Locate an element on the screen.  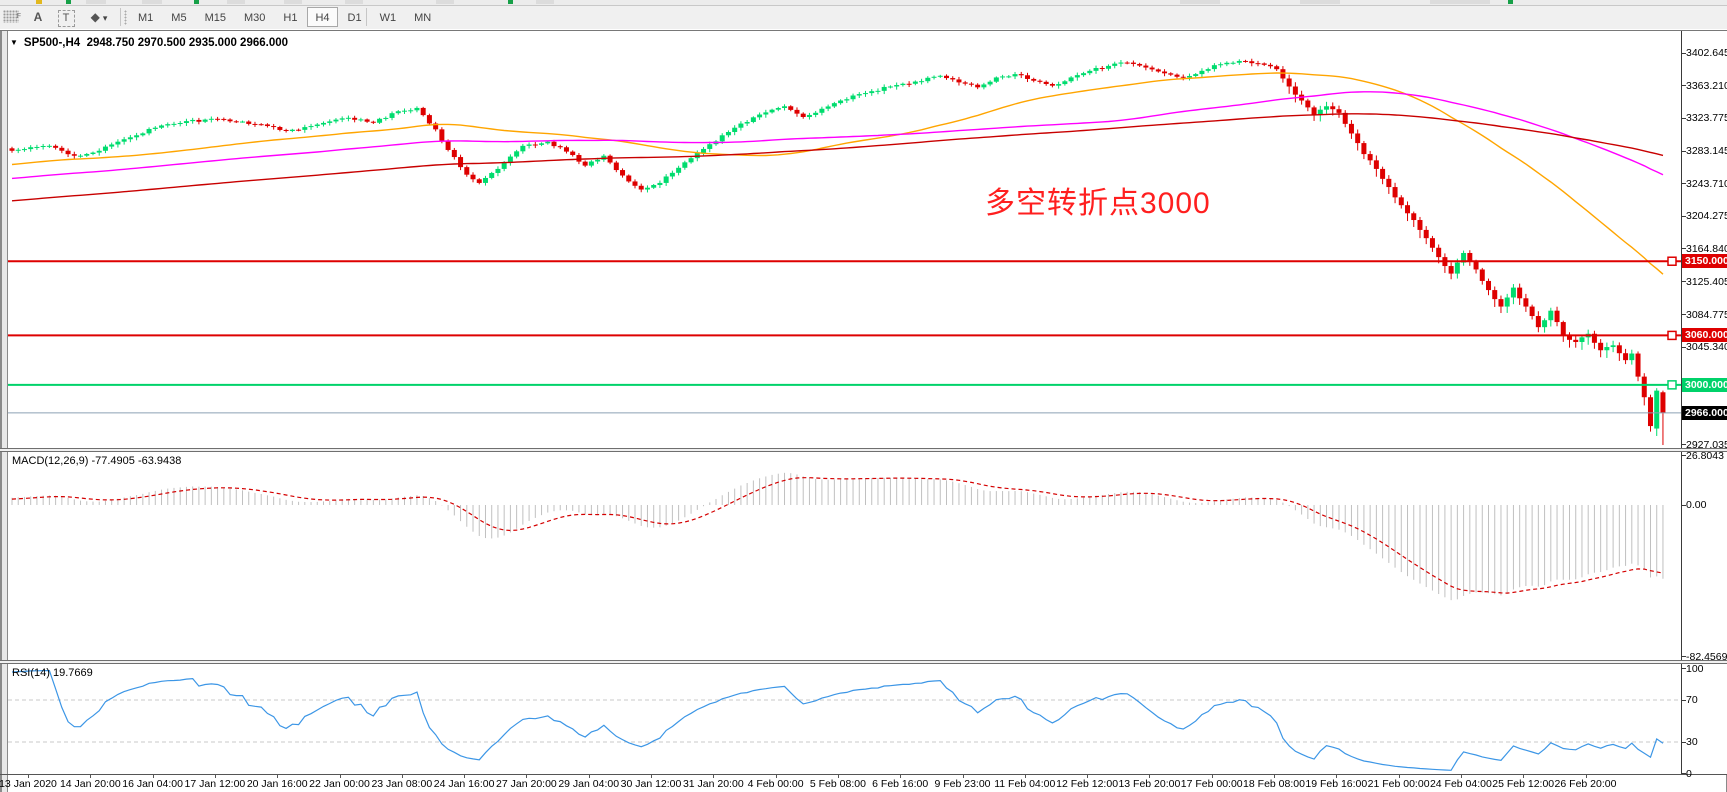
time-axis-label: 21 Feb 00:00 is located at coordinates (1398, 784).